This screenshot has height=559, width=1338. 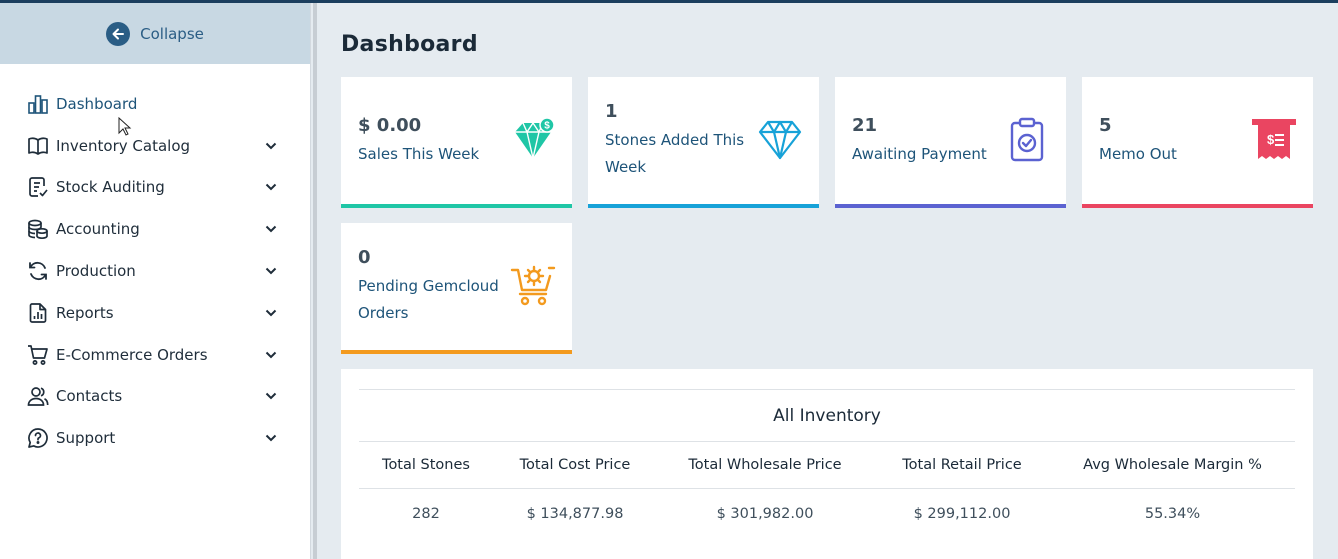 What do you see at coordinates (38, 146) in the screenshot?
I see `book-icon` at bounding box center [38, 146].